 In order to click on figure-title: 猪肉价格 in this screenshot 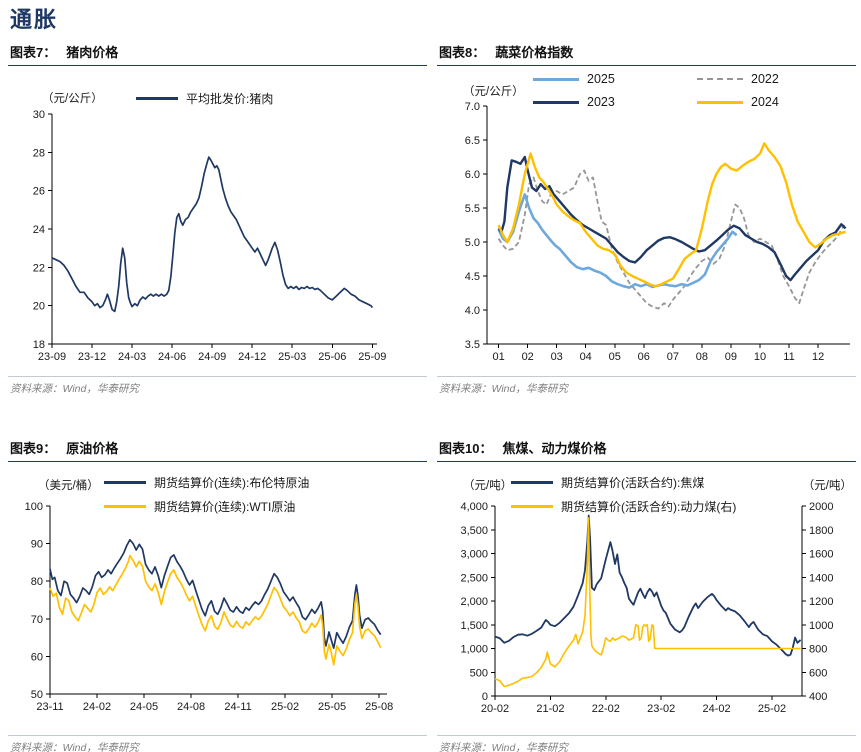, I will do `click(92, 52)`.